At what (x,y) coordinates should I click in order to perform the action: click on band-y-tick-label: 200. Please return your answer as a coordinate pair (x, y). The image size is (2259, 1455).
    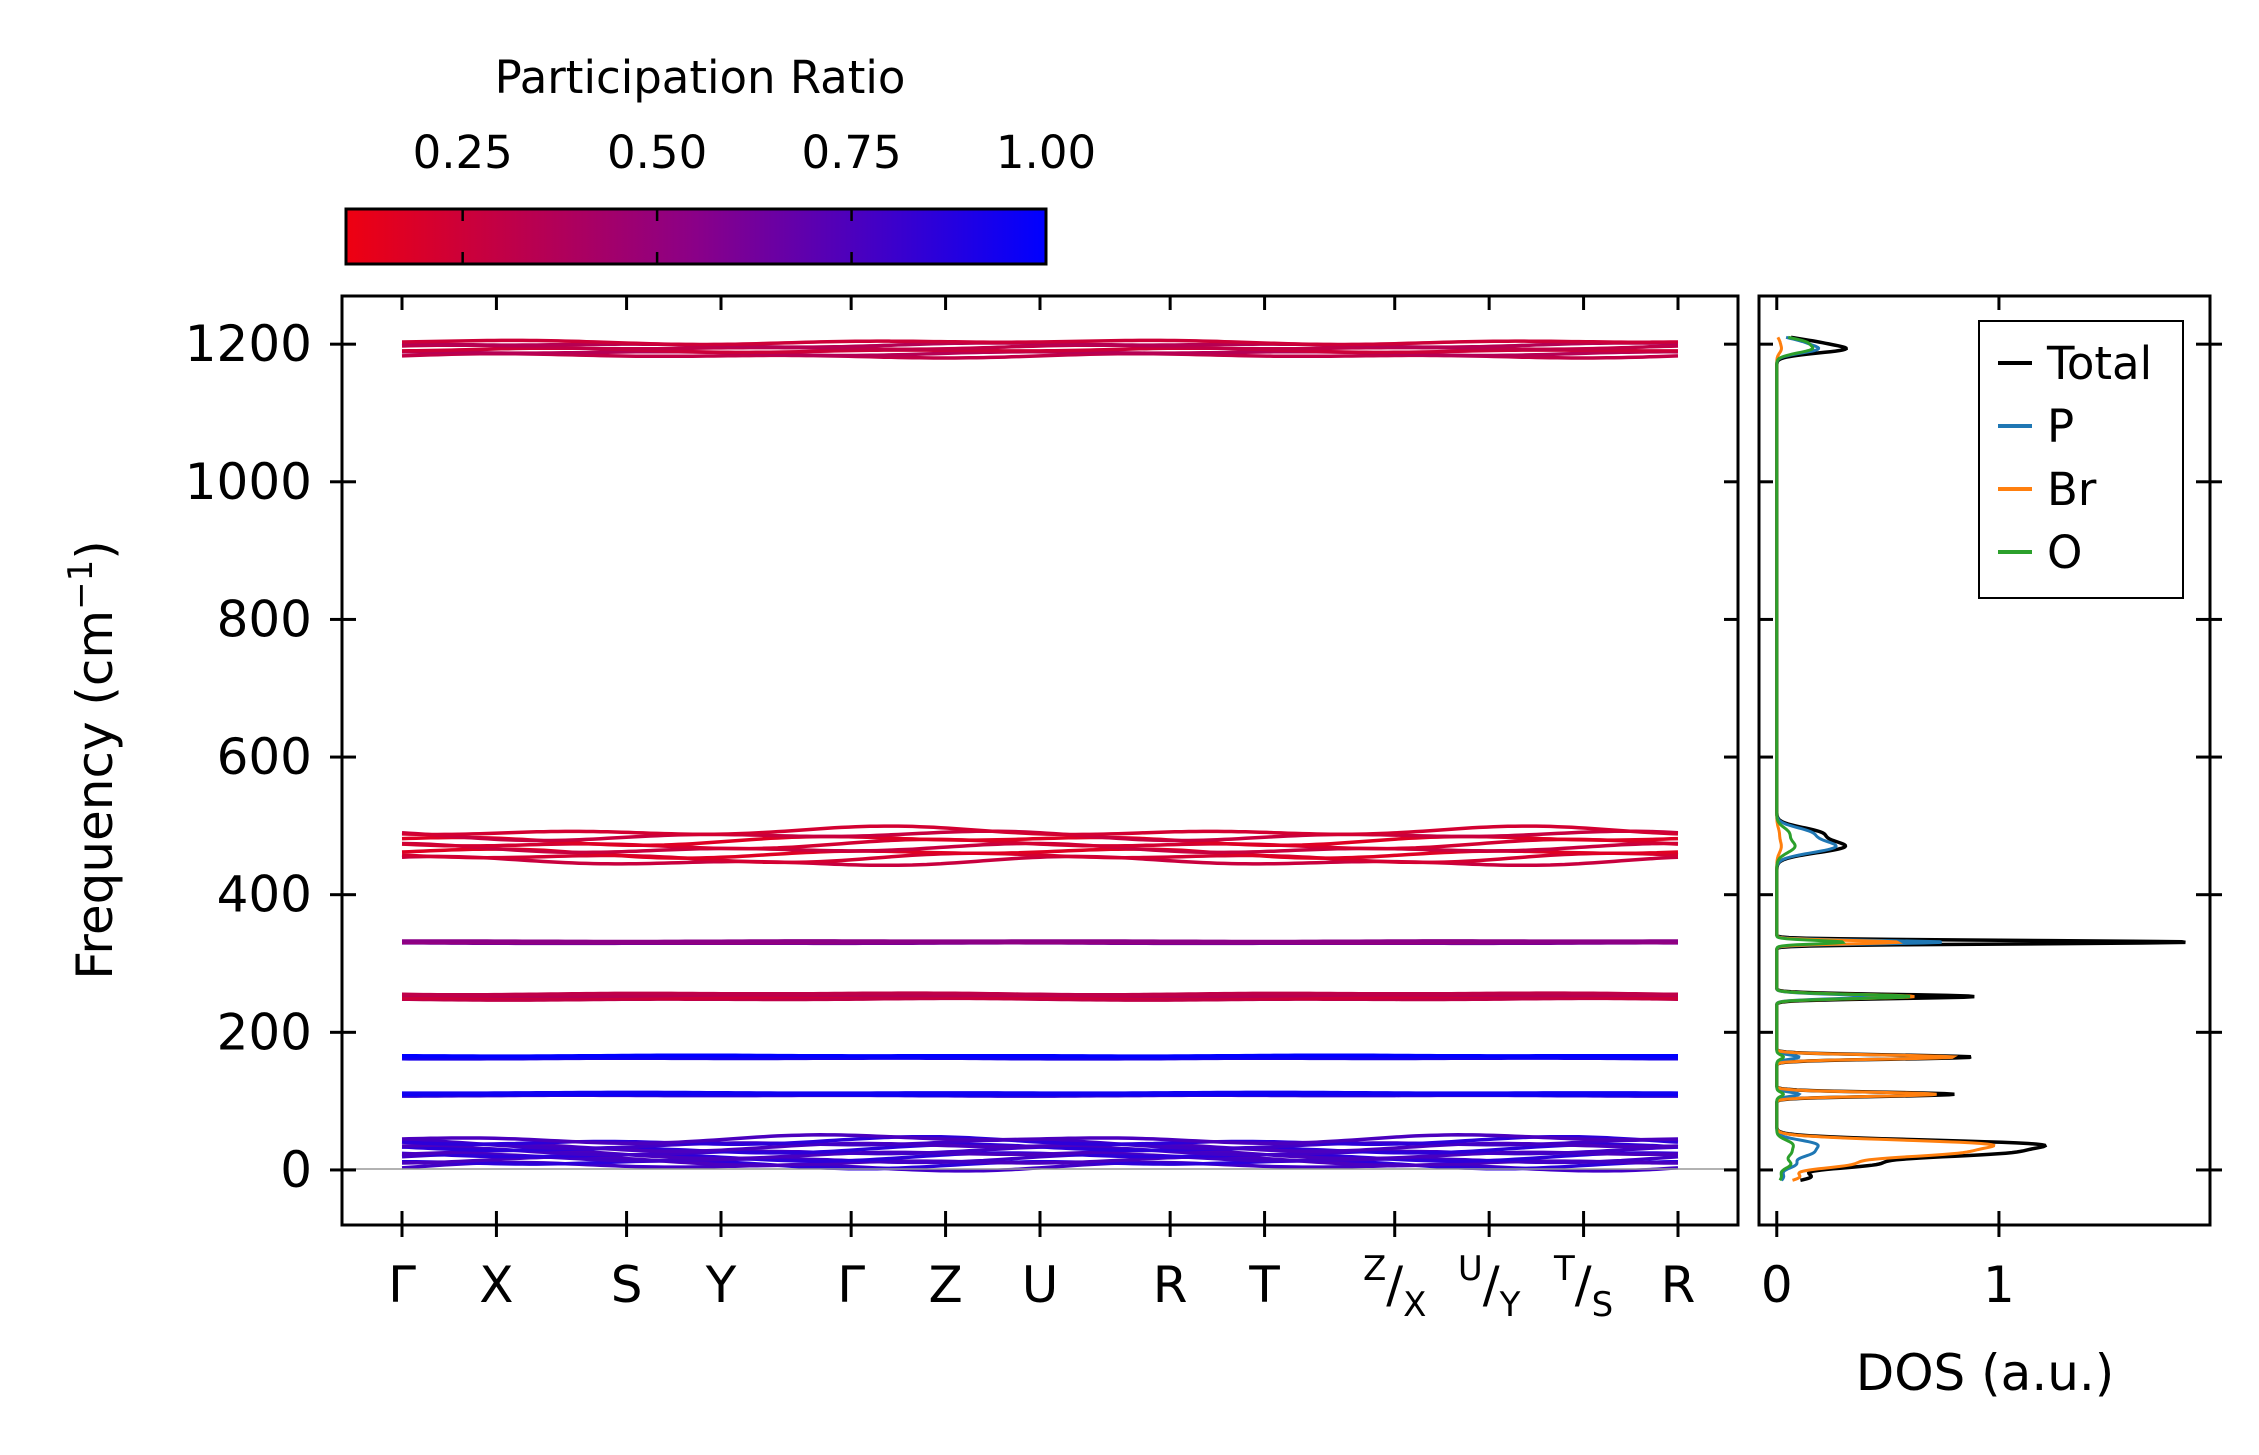
    Looking at the image, I should click on (264, 1032).